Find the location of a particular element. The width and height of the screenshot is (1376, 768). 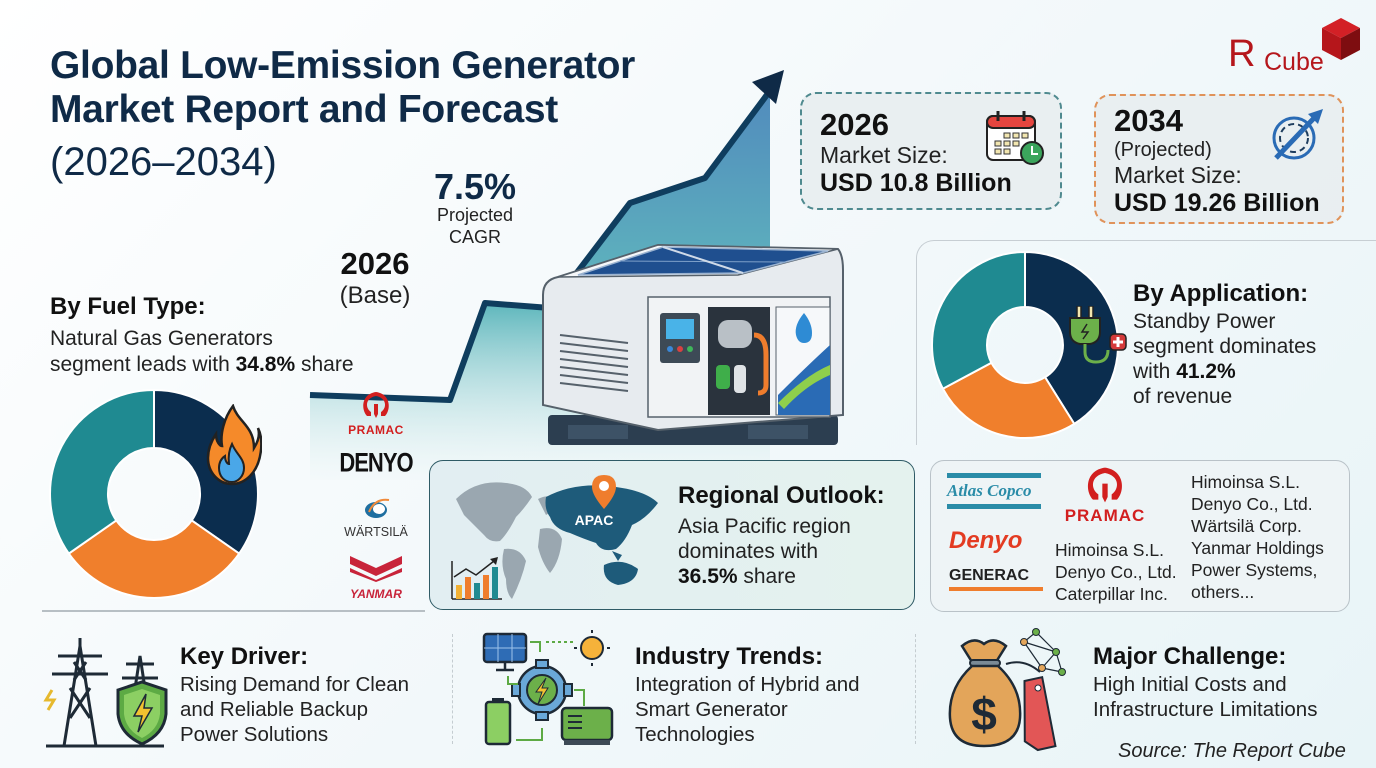

forecast-years: (2026–2034) is located at coordinates (163, 162).